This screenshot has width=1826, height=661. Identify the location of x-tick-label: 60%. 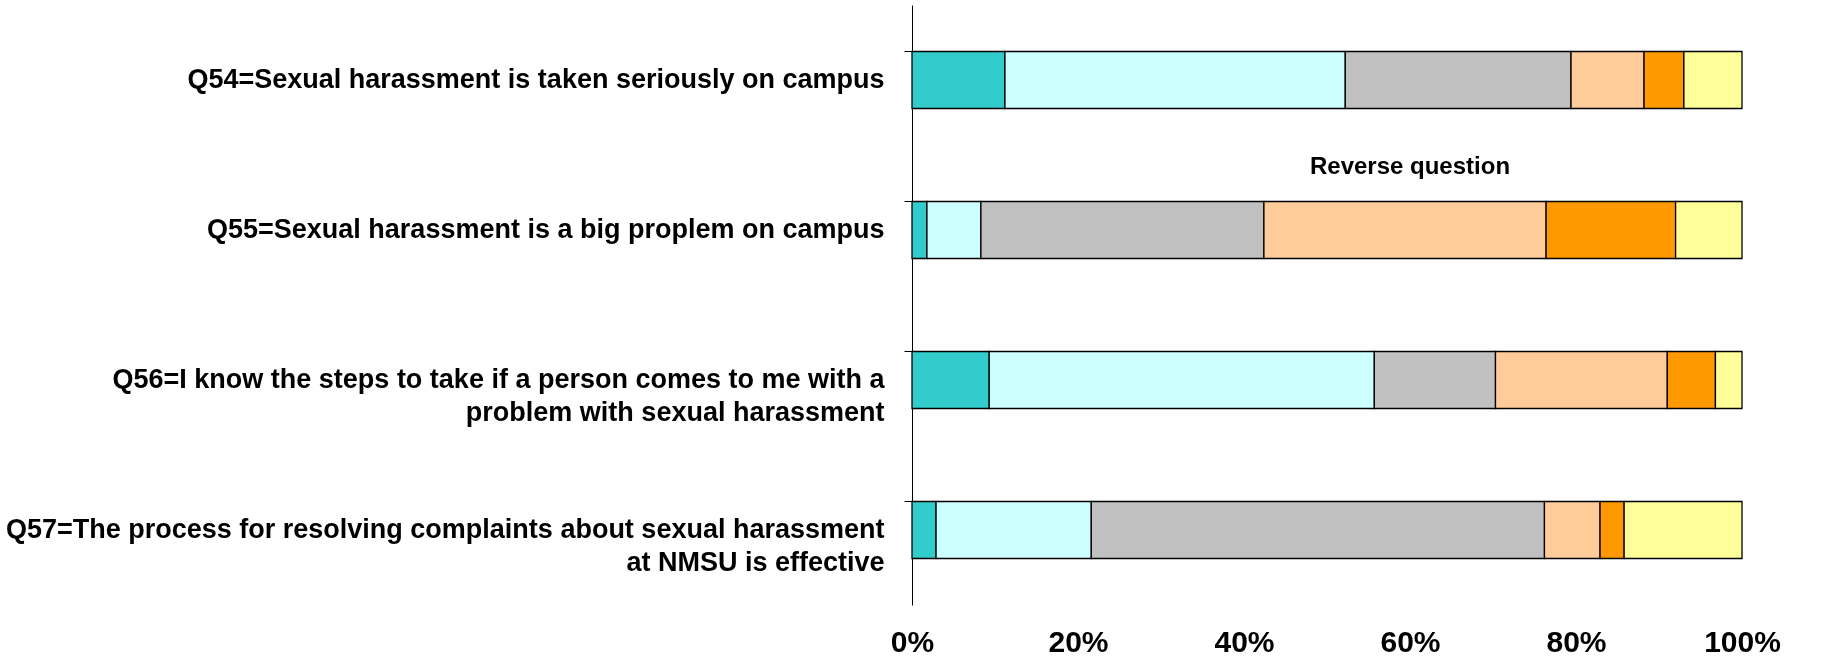
(1410, 641).